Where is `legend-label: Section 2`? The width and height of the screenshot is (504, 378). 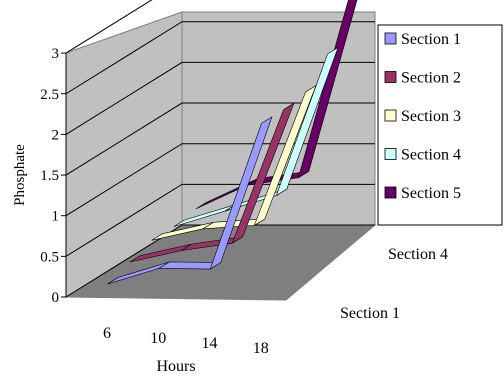
legend-label: Section 2 is located at coordinates (431, 78).